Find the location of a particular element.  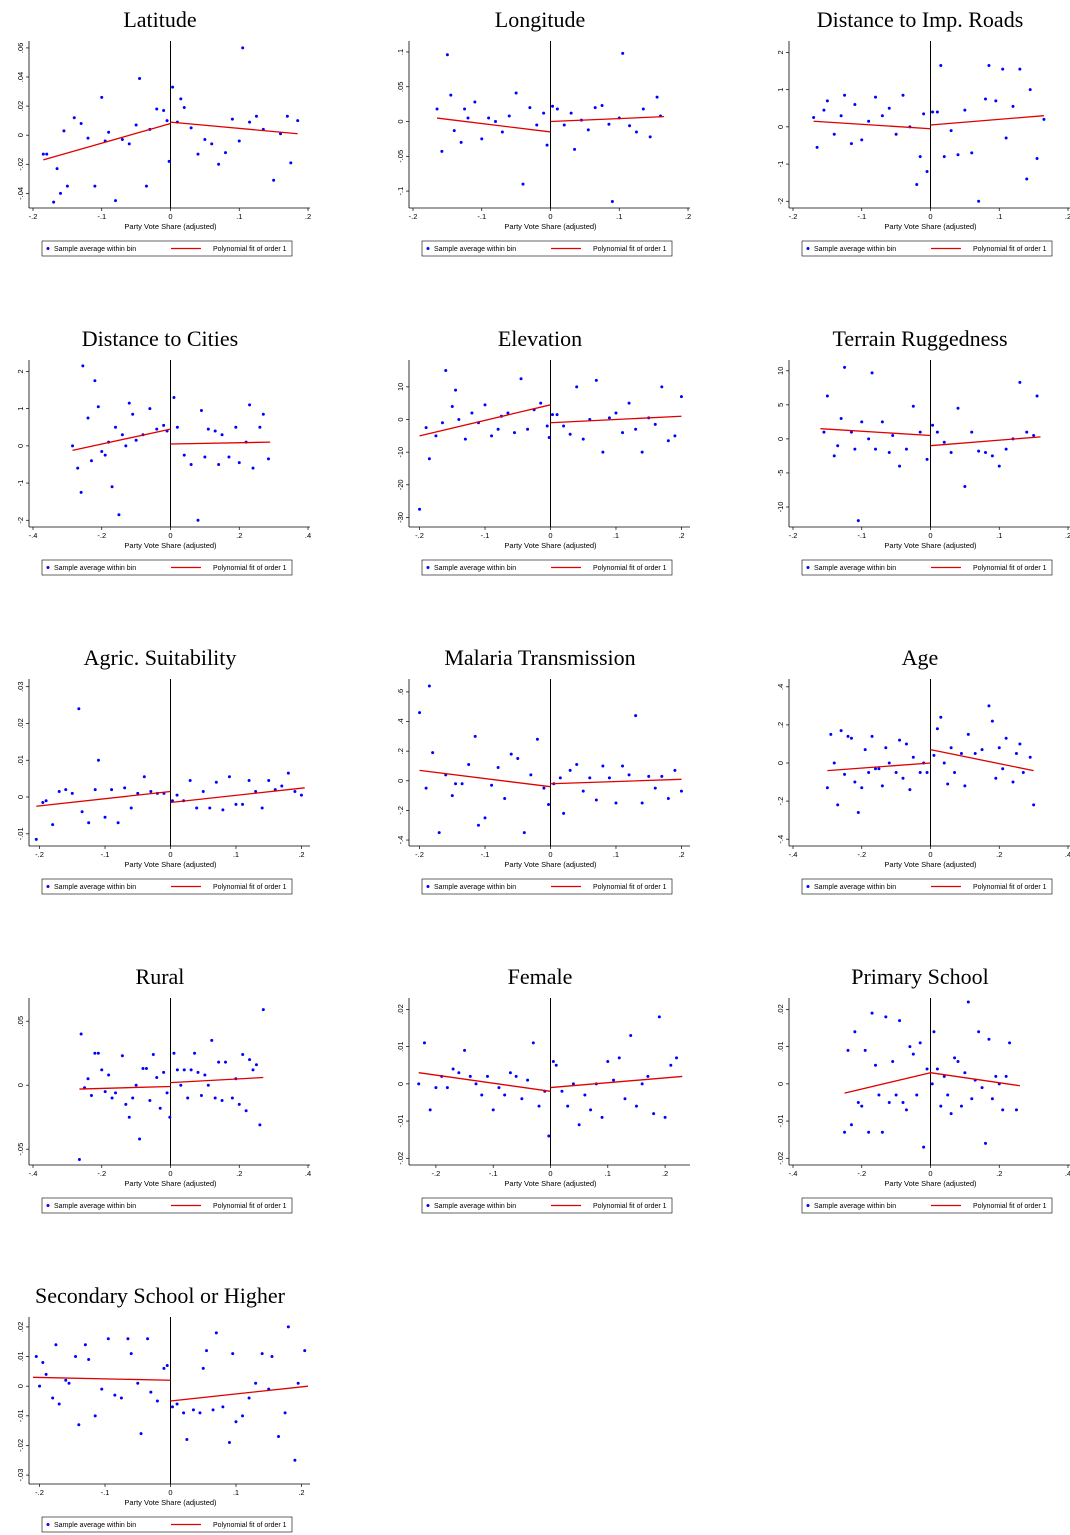

y-tick-label: .2 is located at coordinates (400, 751).